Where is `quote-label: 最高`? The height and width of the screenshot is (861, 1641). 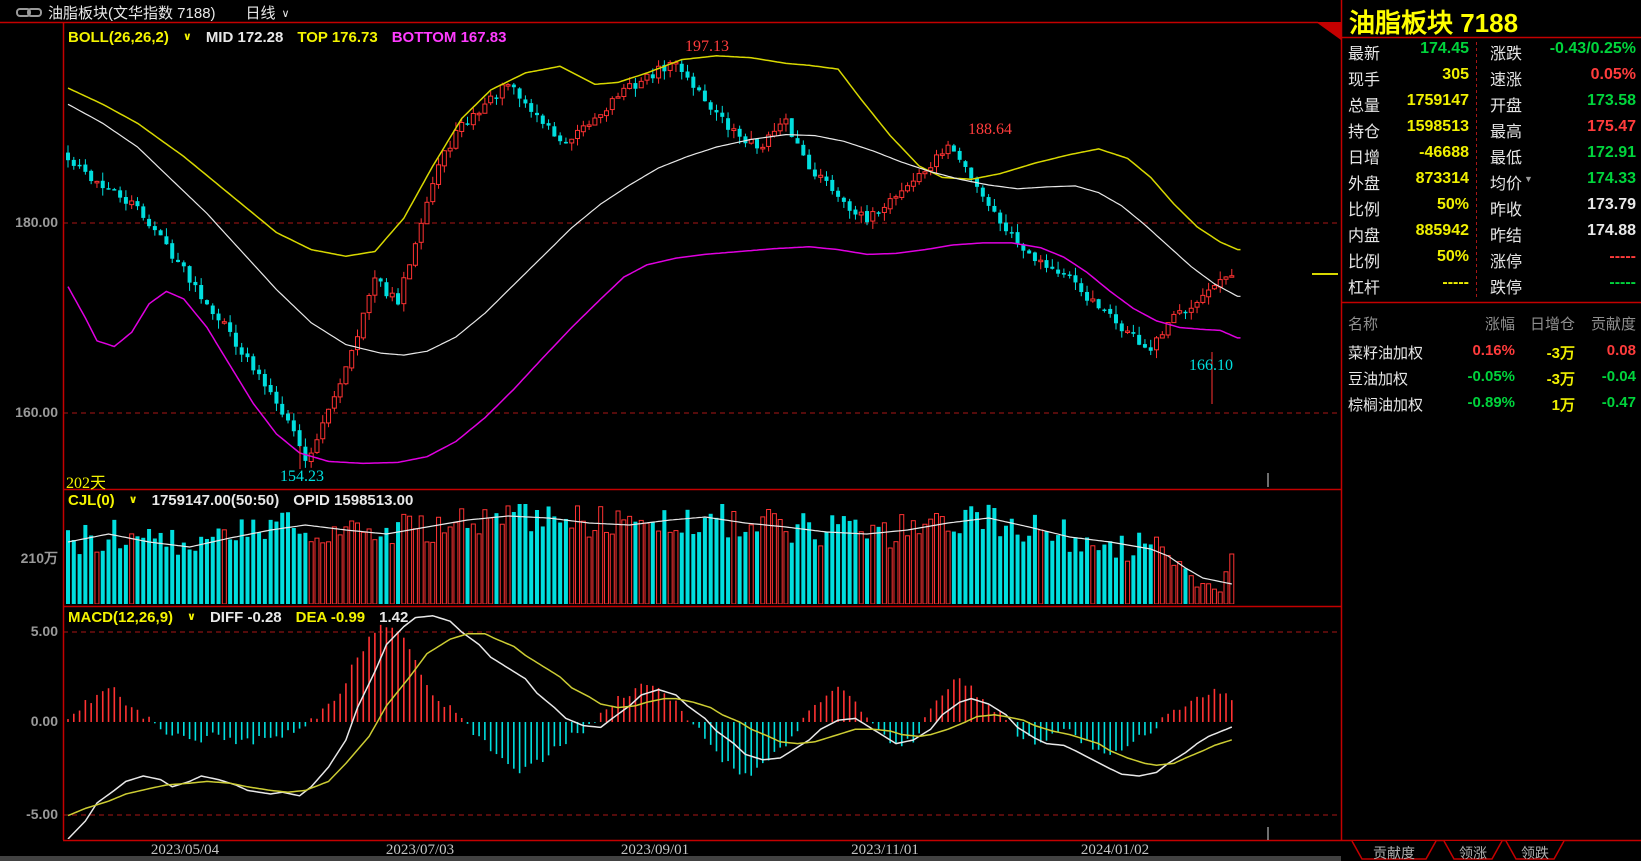
quote-label: 最高 is located at coordinates (1506, 132).